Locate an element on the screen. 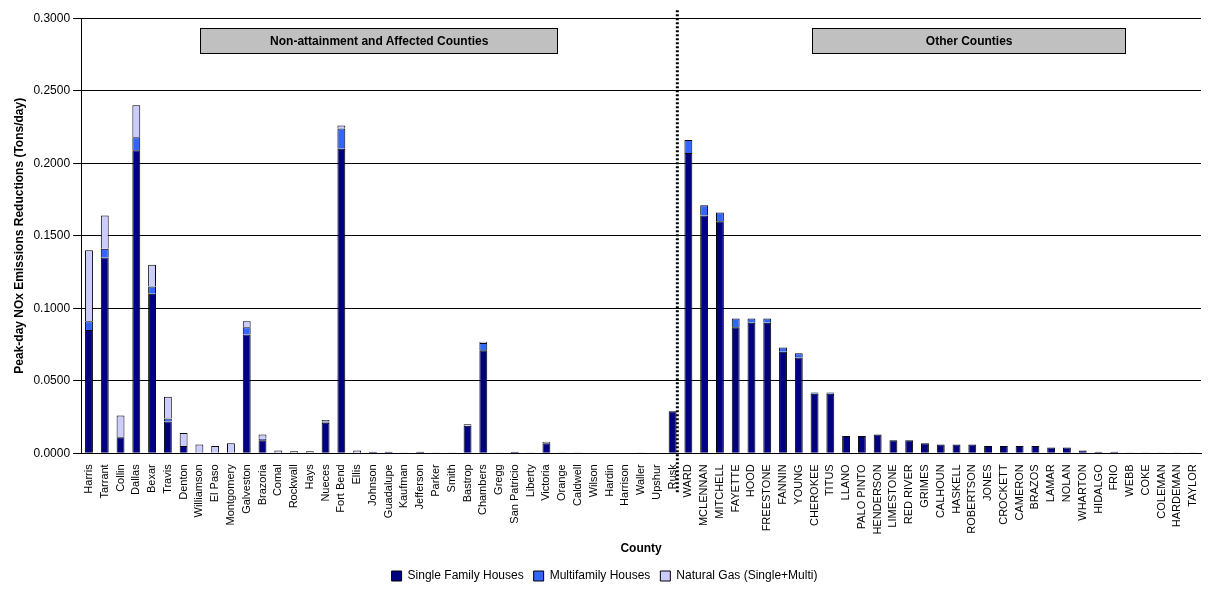  x-tick-label: Johnson is located at coordinates (371, 485).